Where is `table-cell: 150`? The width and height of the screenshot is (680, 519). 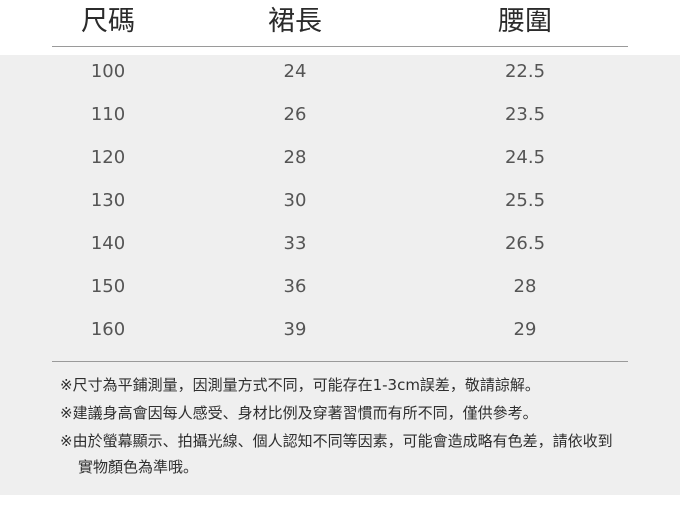 table-cell: 150 is located at coordinates (108, 286).